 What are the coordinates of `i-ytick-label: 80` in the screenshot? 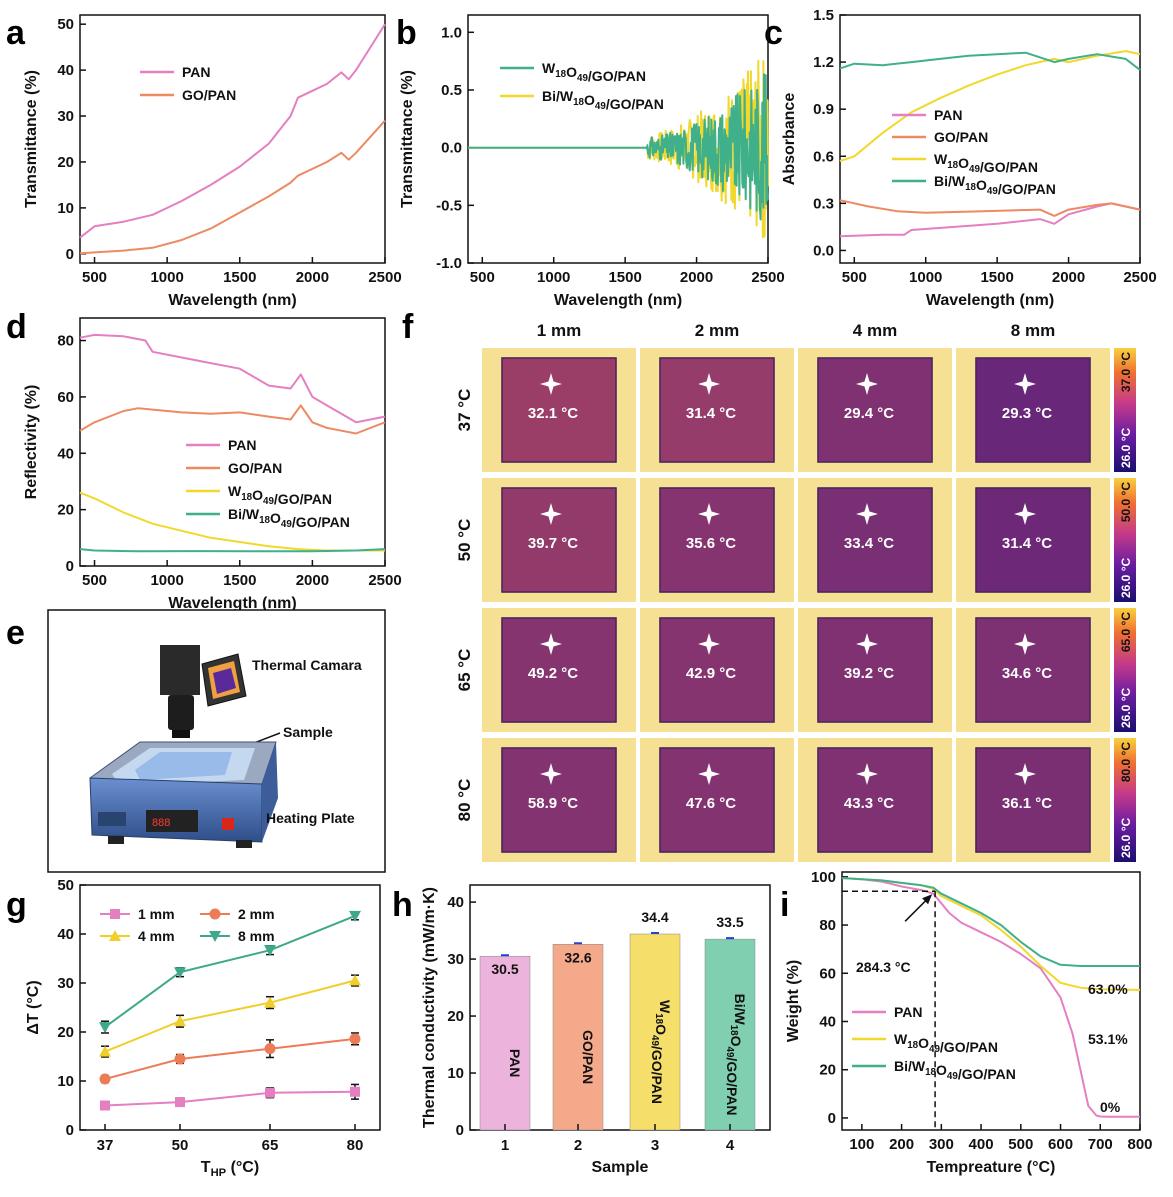 It's located at (827, 925).